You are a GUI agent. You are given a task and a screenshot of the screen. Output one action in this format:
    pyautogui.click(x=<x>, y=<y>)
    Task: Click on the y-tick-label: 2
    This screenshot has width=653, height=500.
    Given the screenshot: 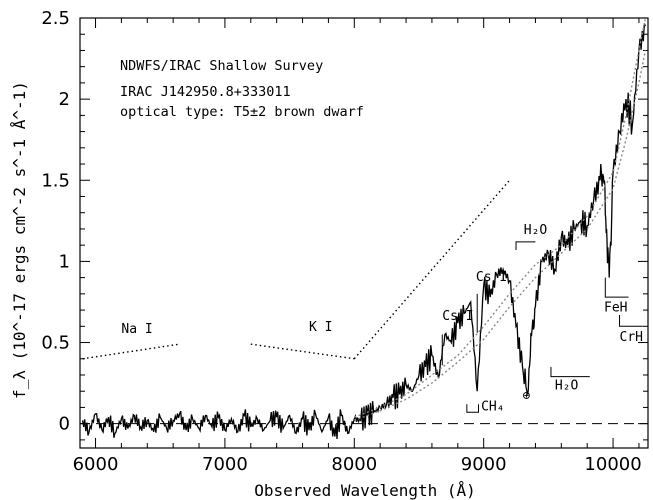 What is the action you would take?
    pyautogui.click(x=64, y=99)
    